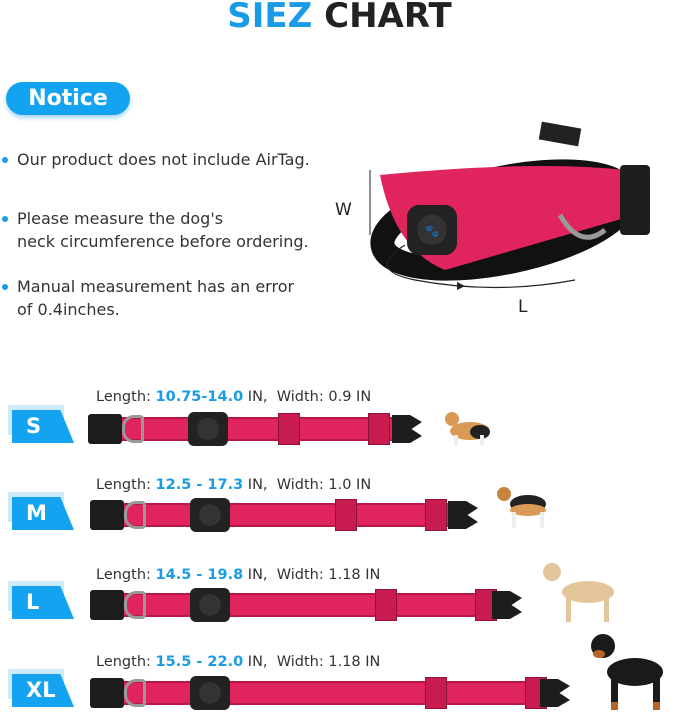 This screenshot has height=714, width=679. I want to click on size-badge: XL, so click(41, 688).